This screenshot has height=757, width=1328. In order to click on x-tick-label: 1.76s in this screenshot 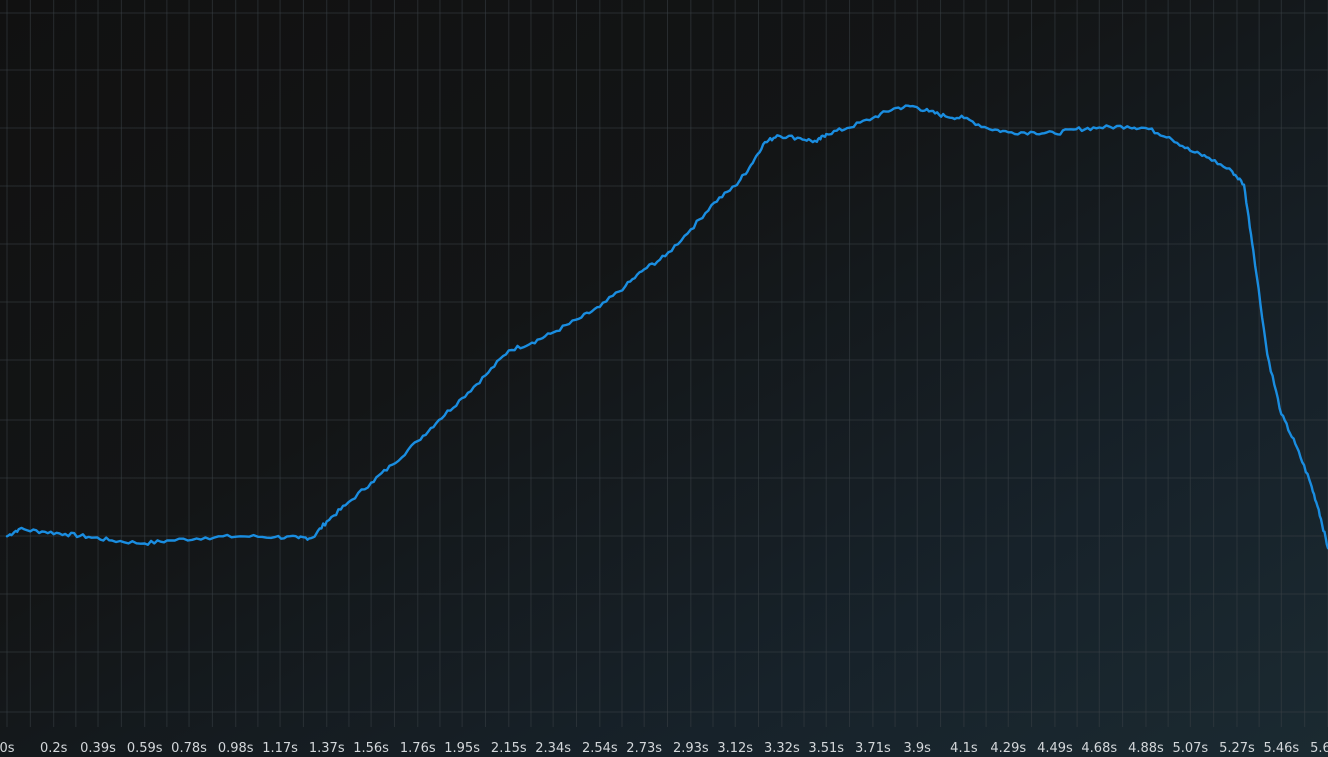, I will do `click(418, 748)`.